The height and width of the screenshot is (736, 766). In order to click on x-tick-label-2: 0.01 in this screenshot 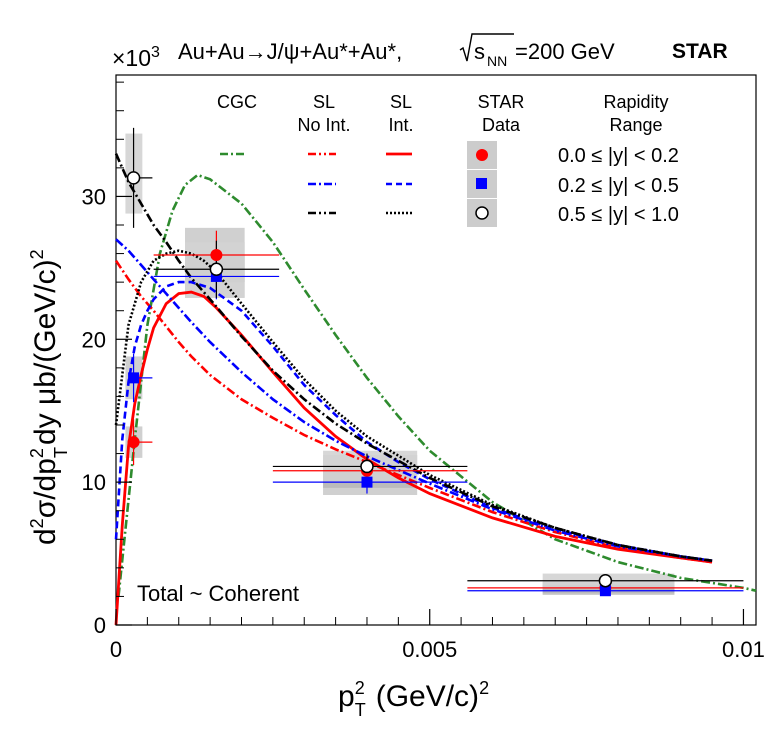, I will do `click(743, 649)`.